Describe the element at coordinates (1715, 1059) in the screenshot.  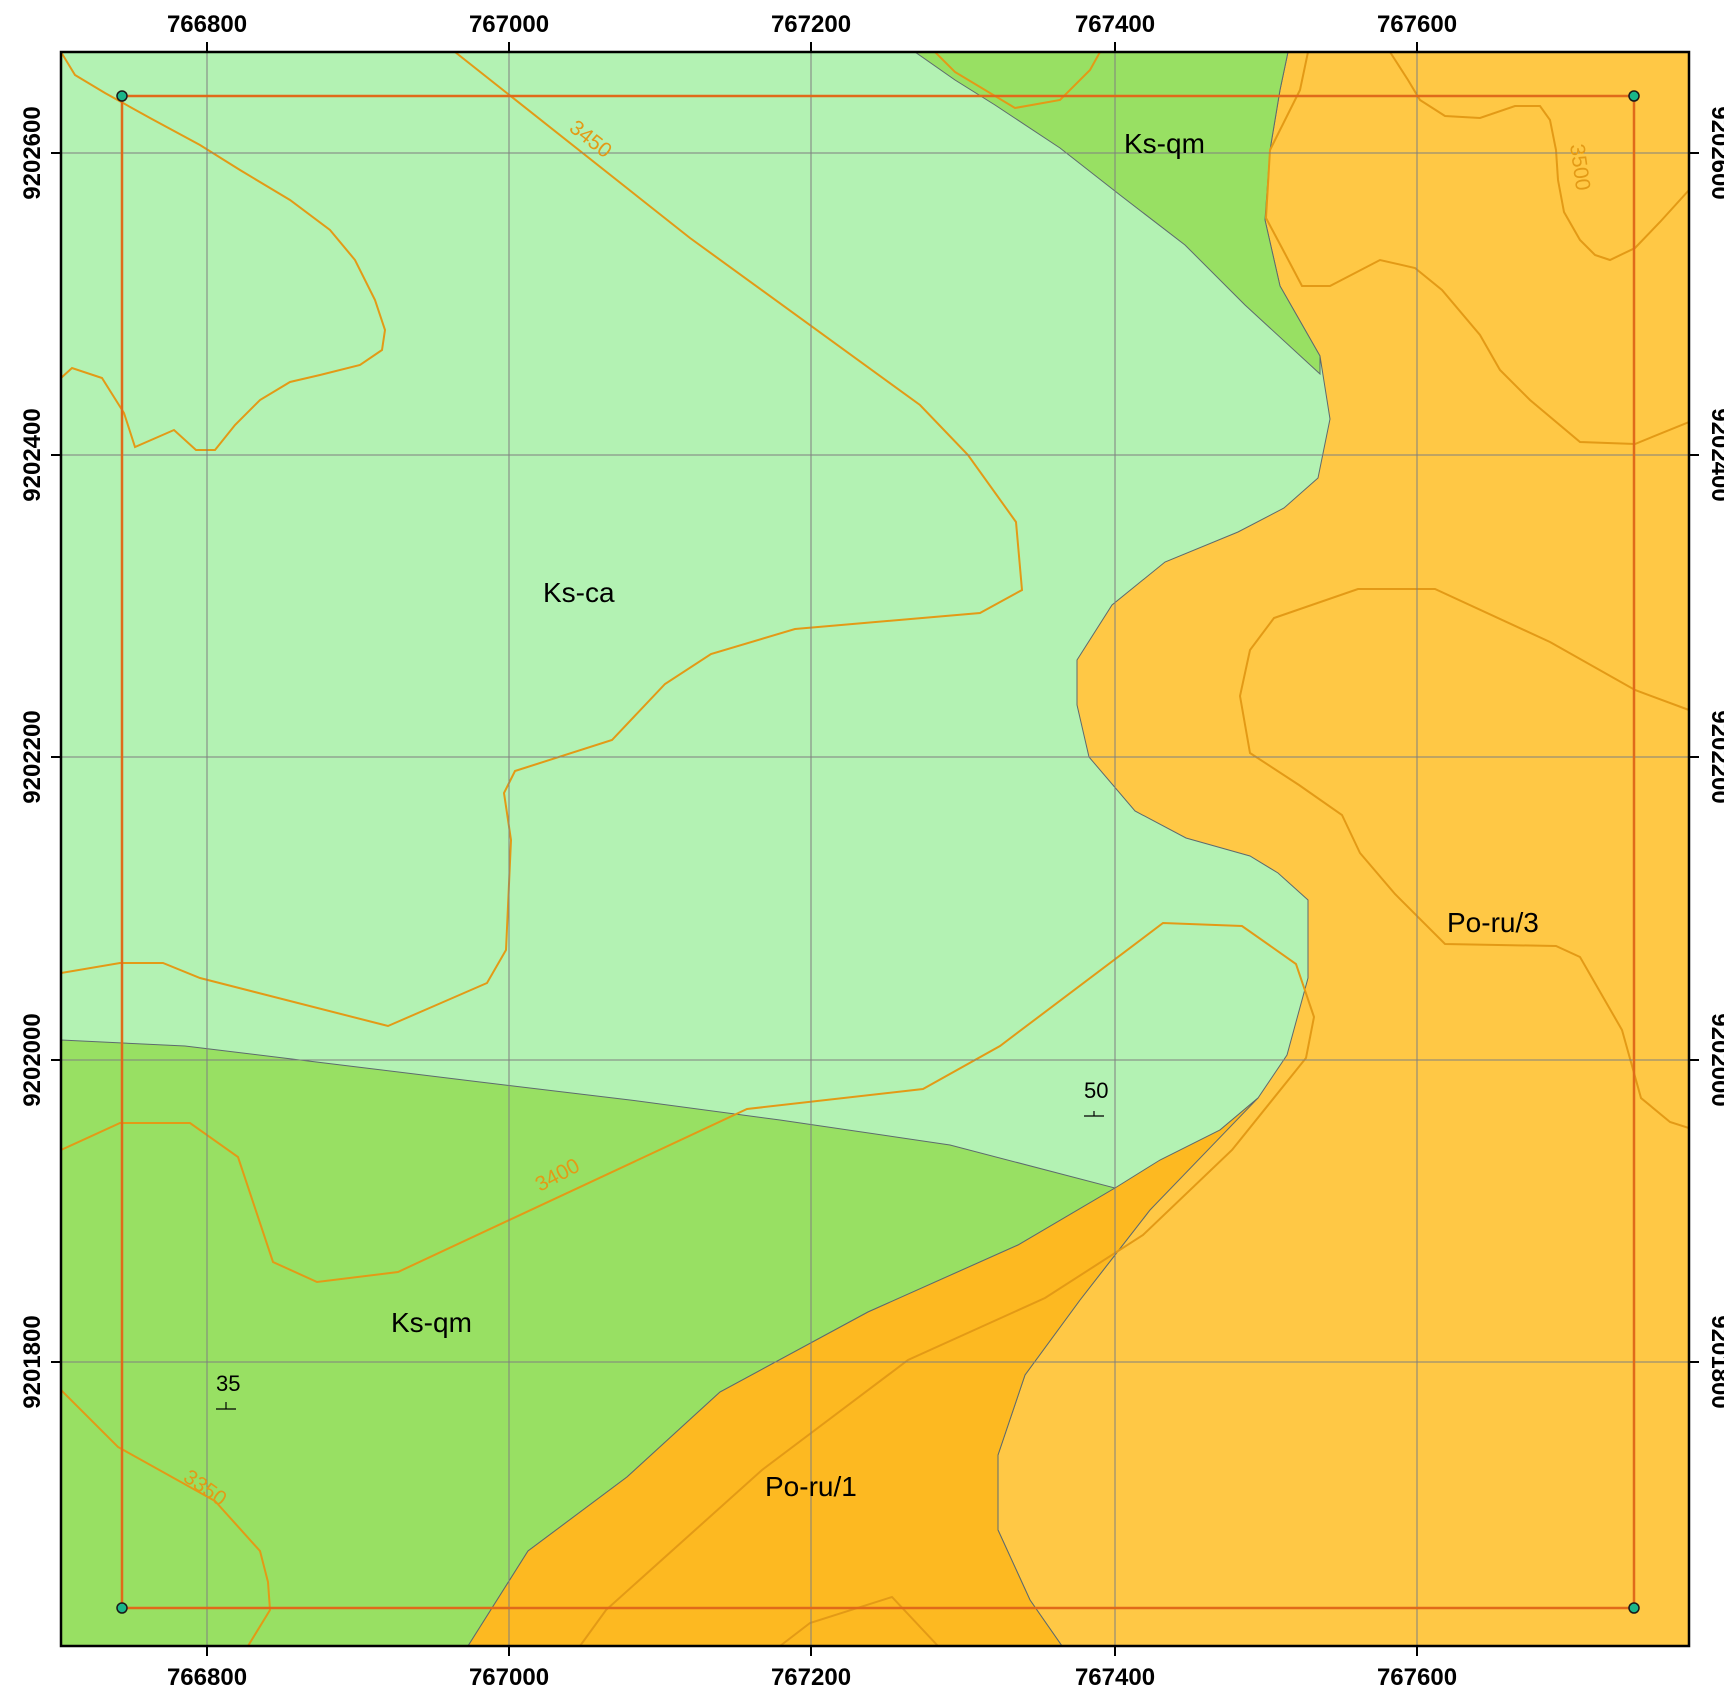
I see `y-tick-right-9202000: 9202000` at that location.